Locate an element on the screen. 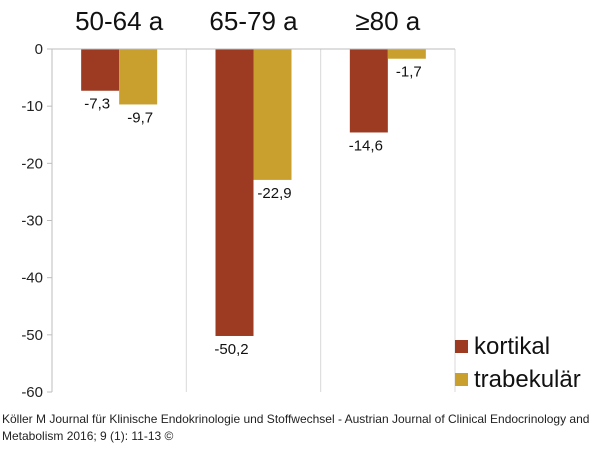 The height and width of the screenshot is (468, 600). data-label: -50,2 is located at coordinates (231, 349).